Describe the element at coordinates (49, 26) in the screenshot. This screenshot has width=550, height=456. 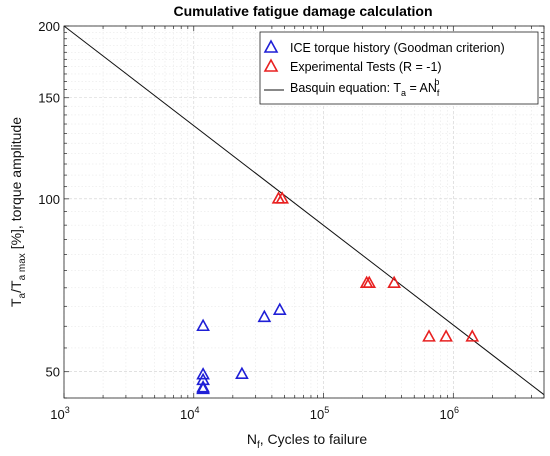
I see `y-tick-label: 200` at that location.